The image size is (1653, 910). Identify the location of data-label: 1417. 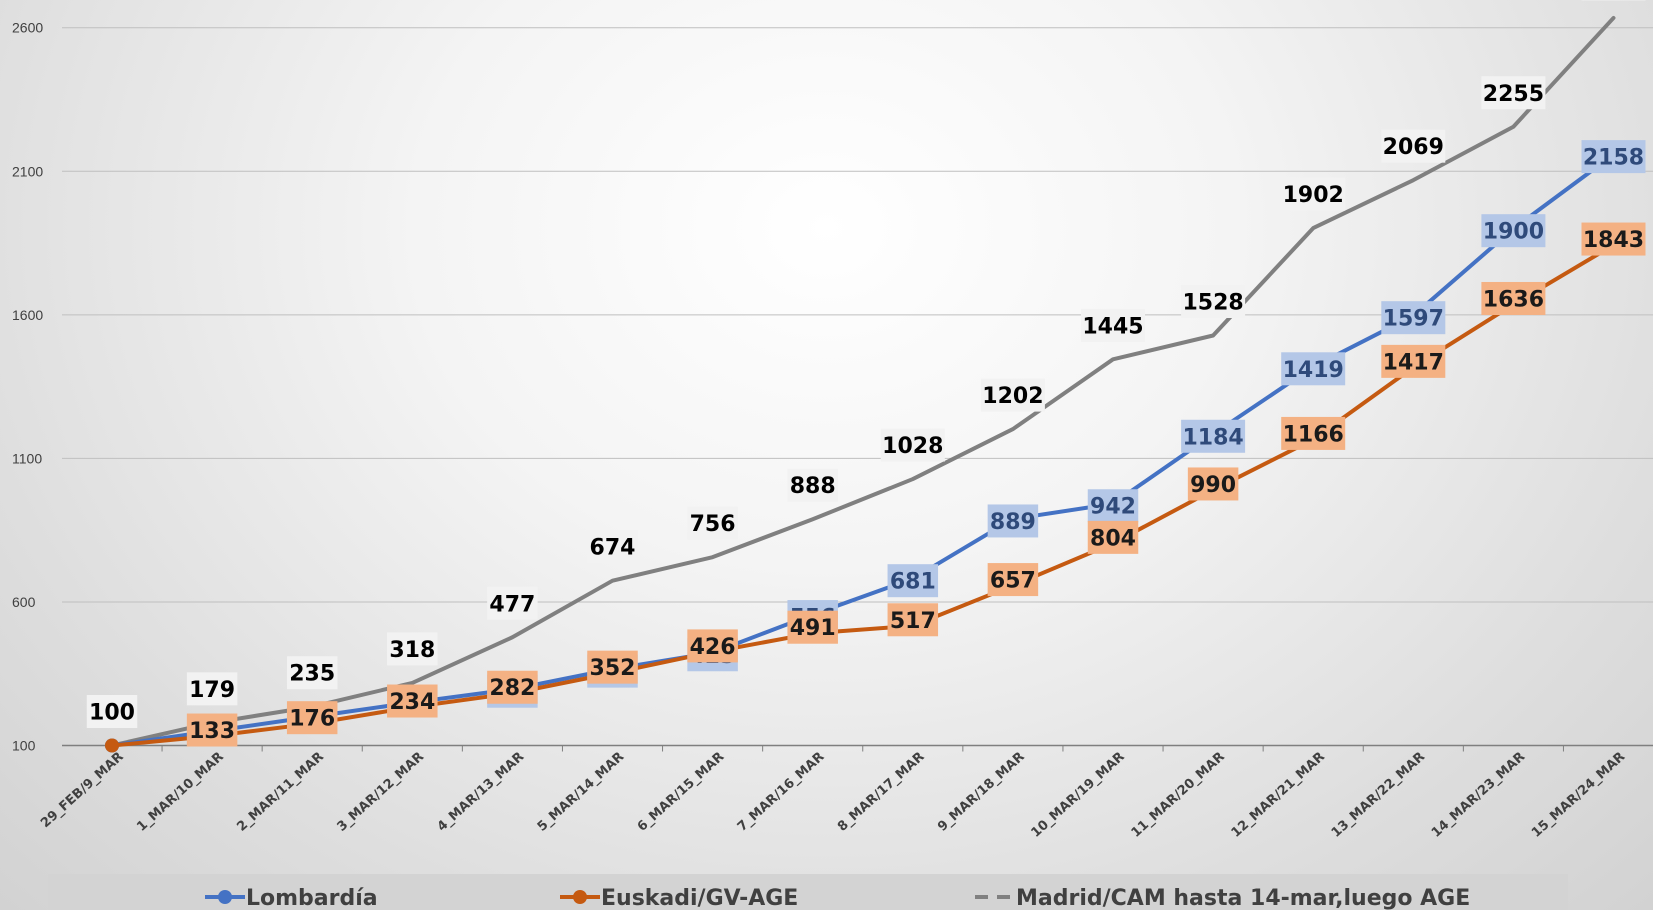
(1413, 361).